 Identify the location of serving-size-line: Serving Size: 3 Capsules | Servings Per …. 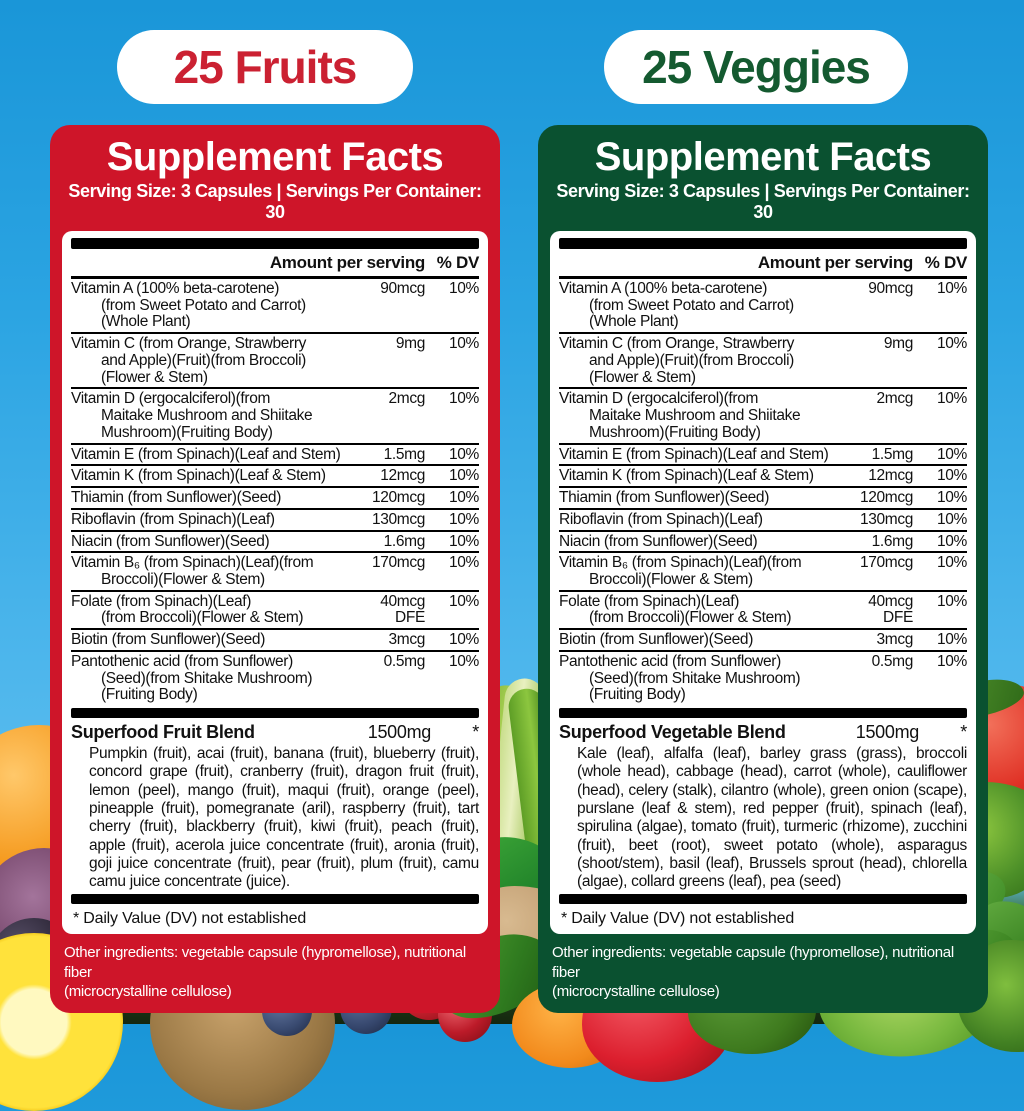
(275, 201).